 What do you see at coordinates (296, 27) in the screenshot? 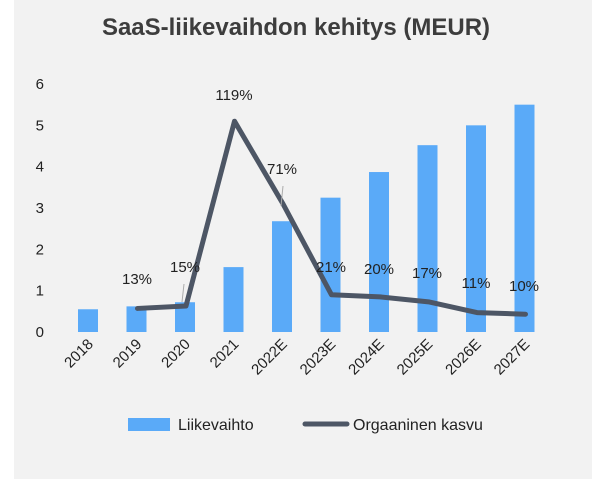
I see `chart-title: SaaS-liikevaihdon kehitys (MEUR)` at bounding box center [296, 27].